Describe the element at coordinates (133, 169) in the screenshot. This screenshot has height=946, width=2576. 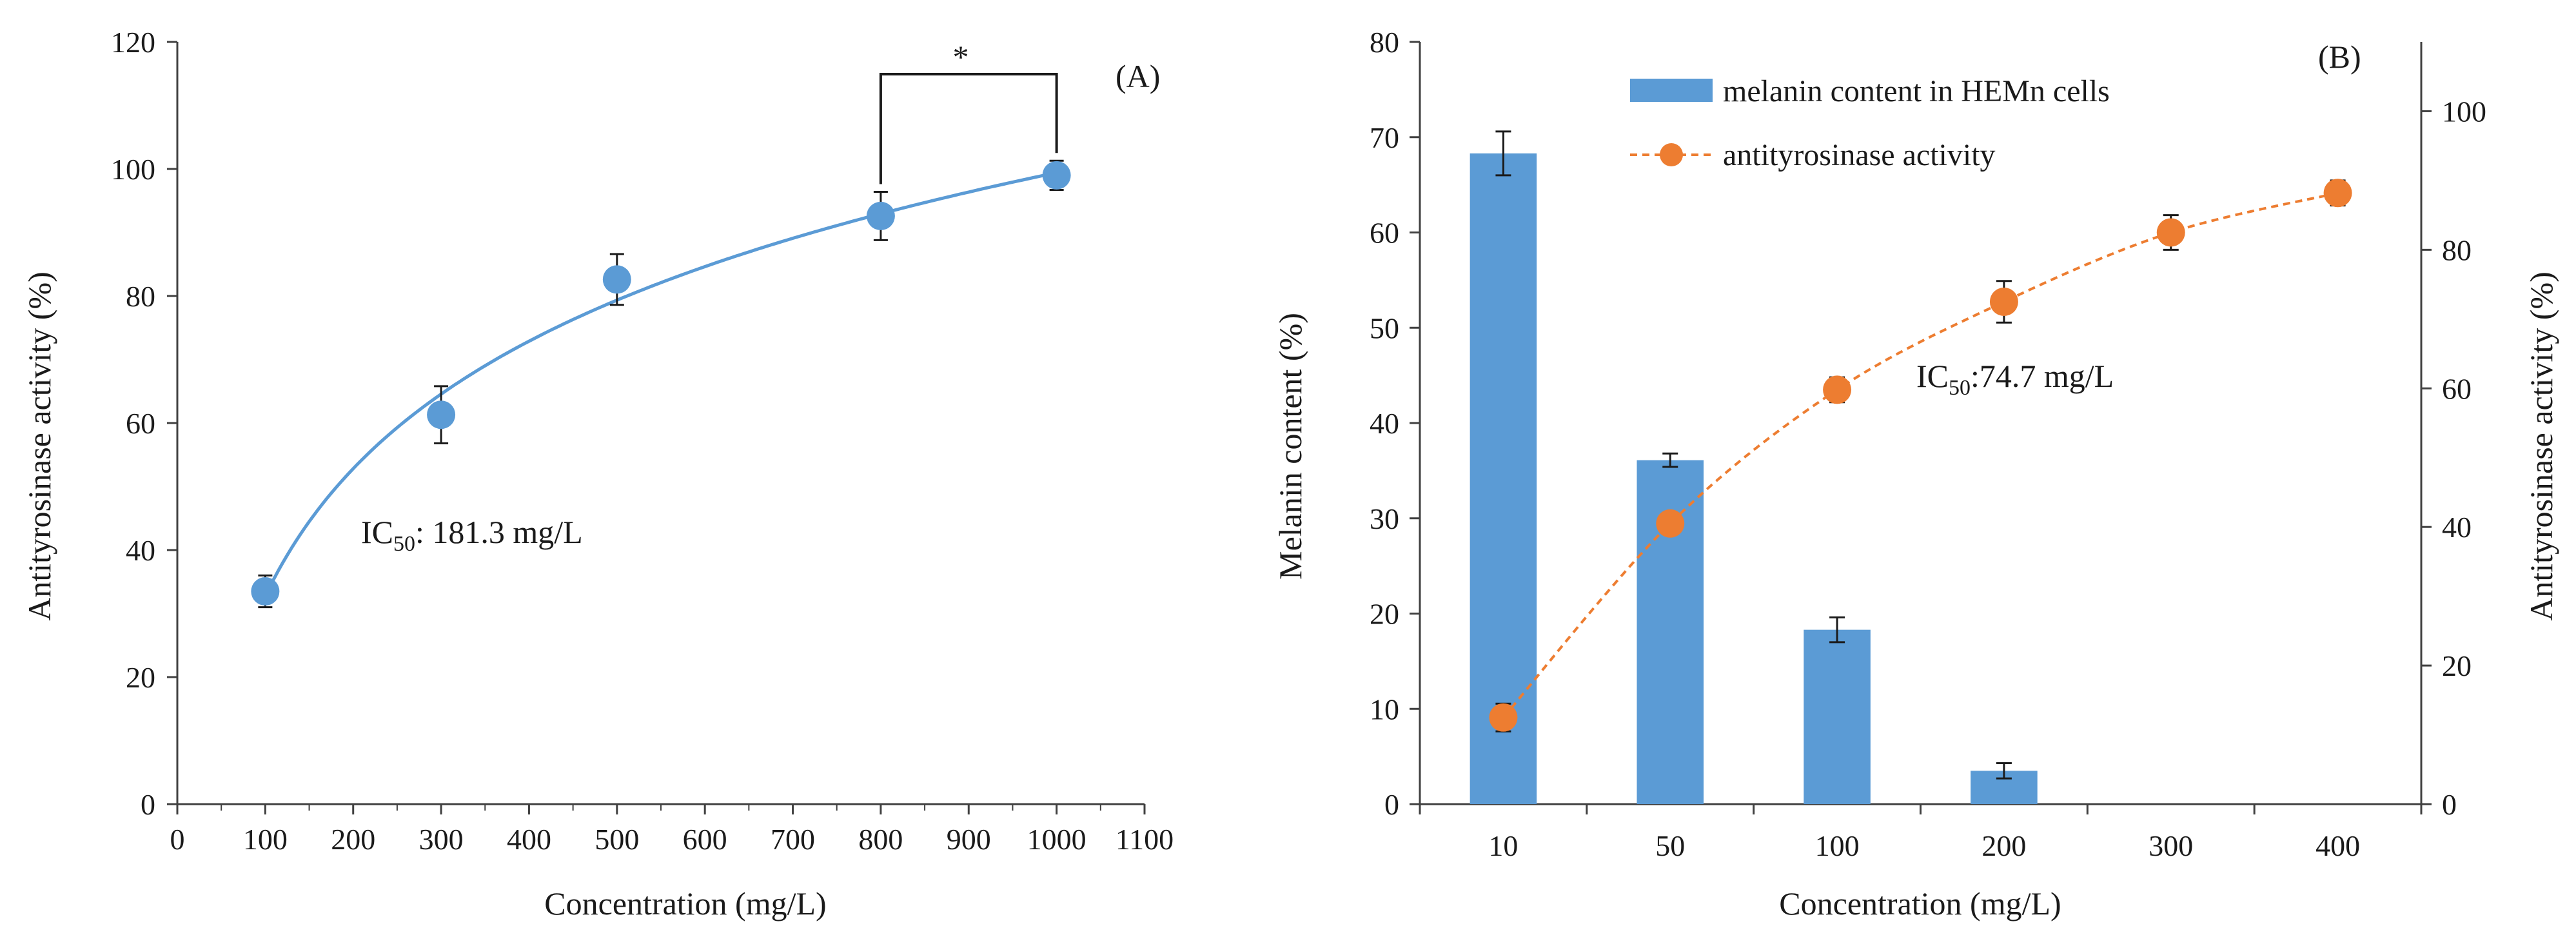
I see `chart-a-y-tick-label: 100` at that location.